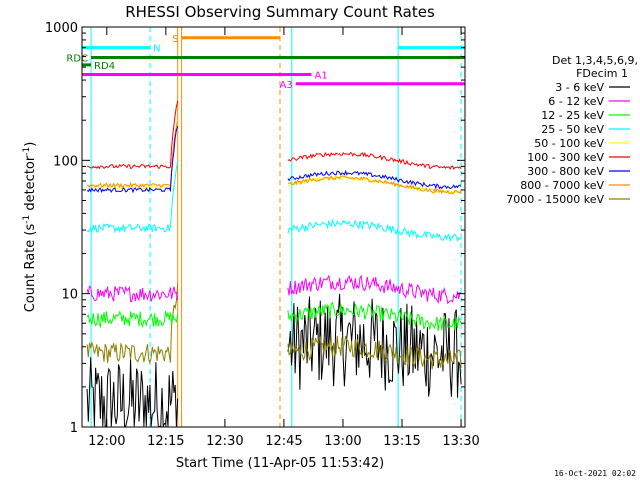 The height and width of the screenshot is (480, 640). I want to click on x-axis-label: Start Time (11-Apr-05 11:53:42), so click(280, 463).